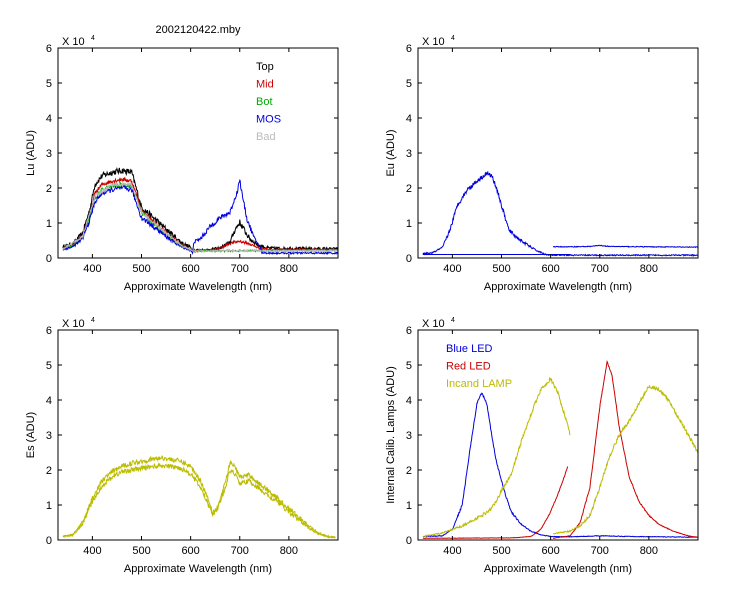 This screenshot has width=750, height=600. I want to click on figure-title: 2002120422.mby, so click(198, 30).